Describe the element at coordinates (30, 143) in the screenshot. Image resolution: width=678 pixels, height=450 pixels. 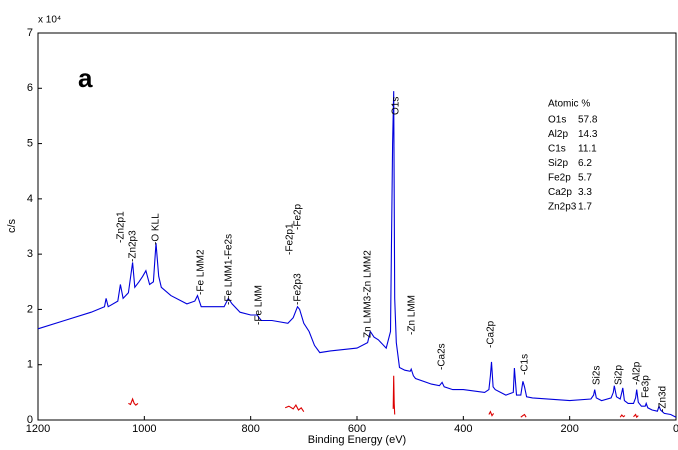
I see `y-tick-label: 5` at that location.